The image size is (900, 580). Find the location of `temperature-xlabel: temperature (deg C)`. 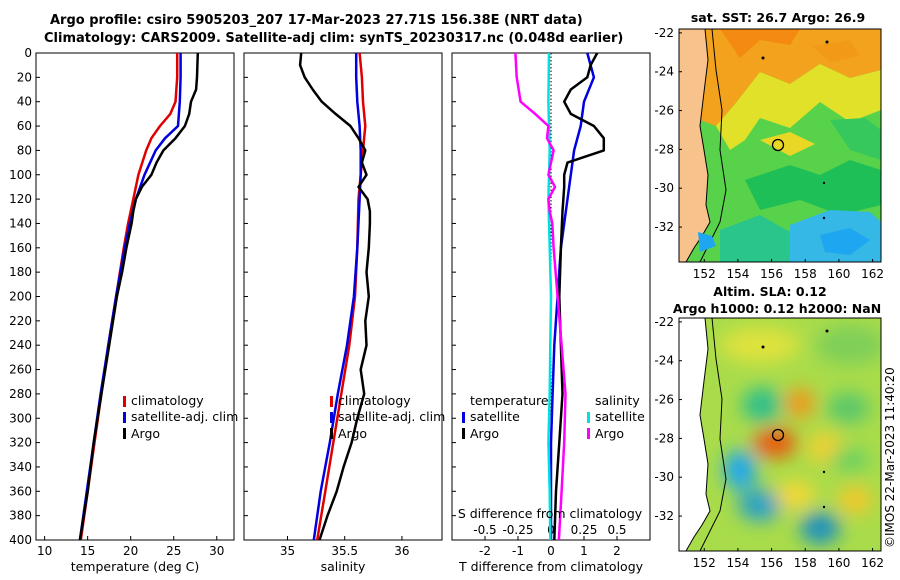

temperature-xlabel: temperature (deg C) is located at coordinates (135, 566).